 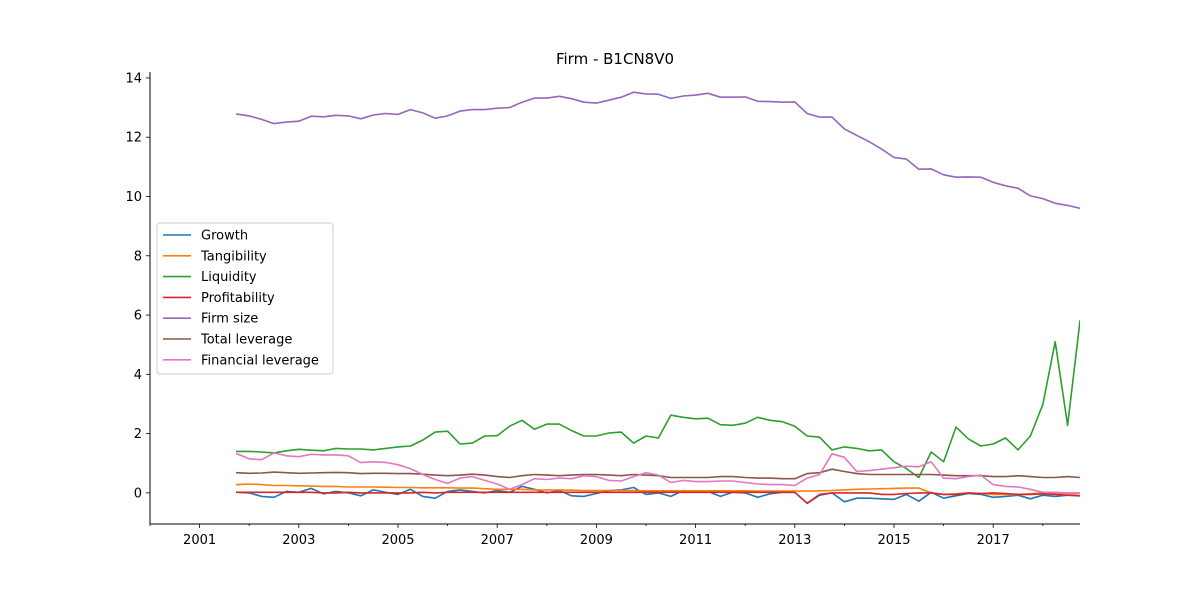 I want to click on y-tick-label: 8, so click(x=138, y=256).